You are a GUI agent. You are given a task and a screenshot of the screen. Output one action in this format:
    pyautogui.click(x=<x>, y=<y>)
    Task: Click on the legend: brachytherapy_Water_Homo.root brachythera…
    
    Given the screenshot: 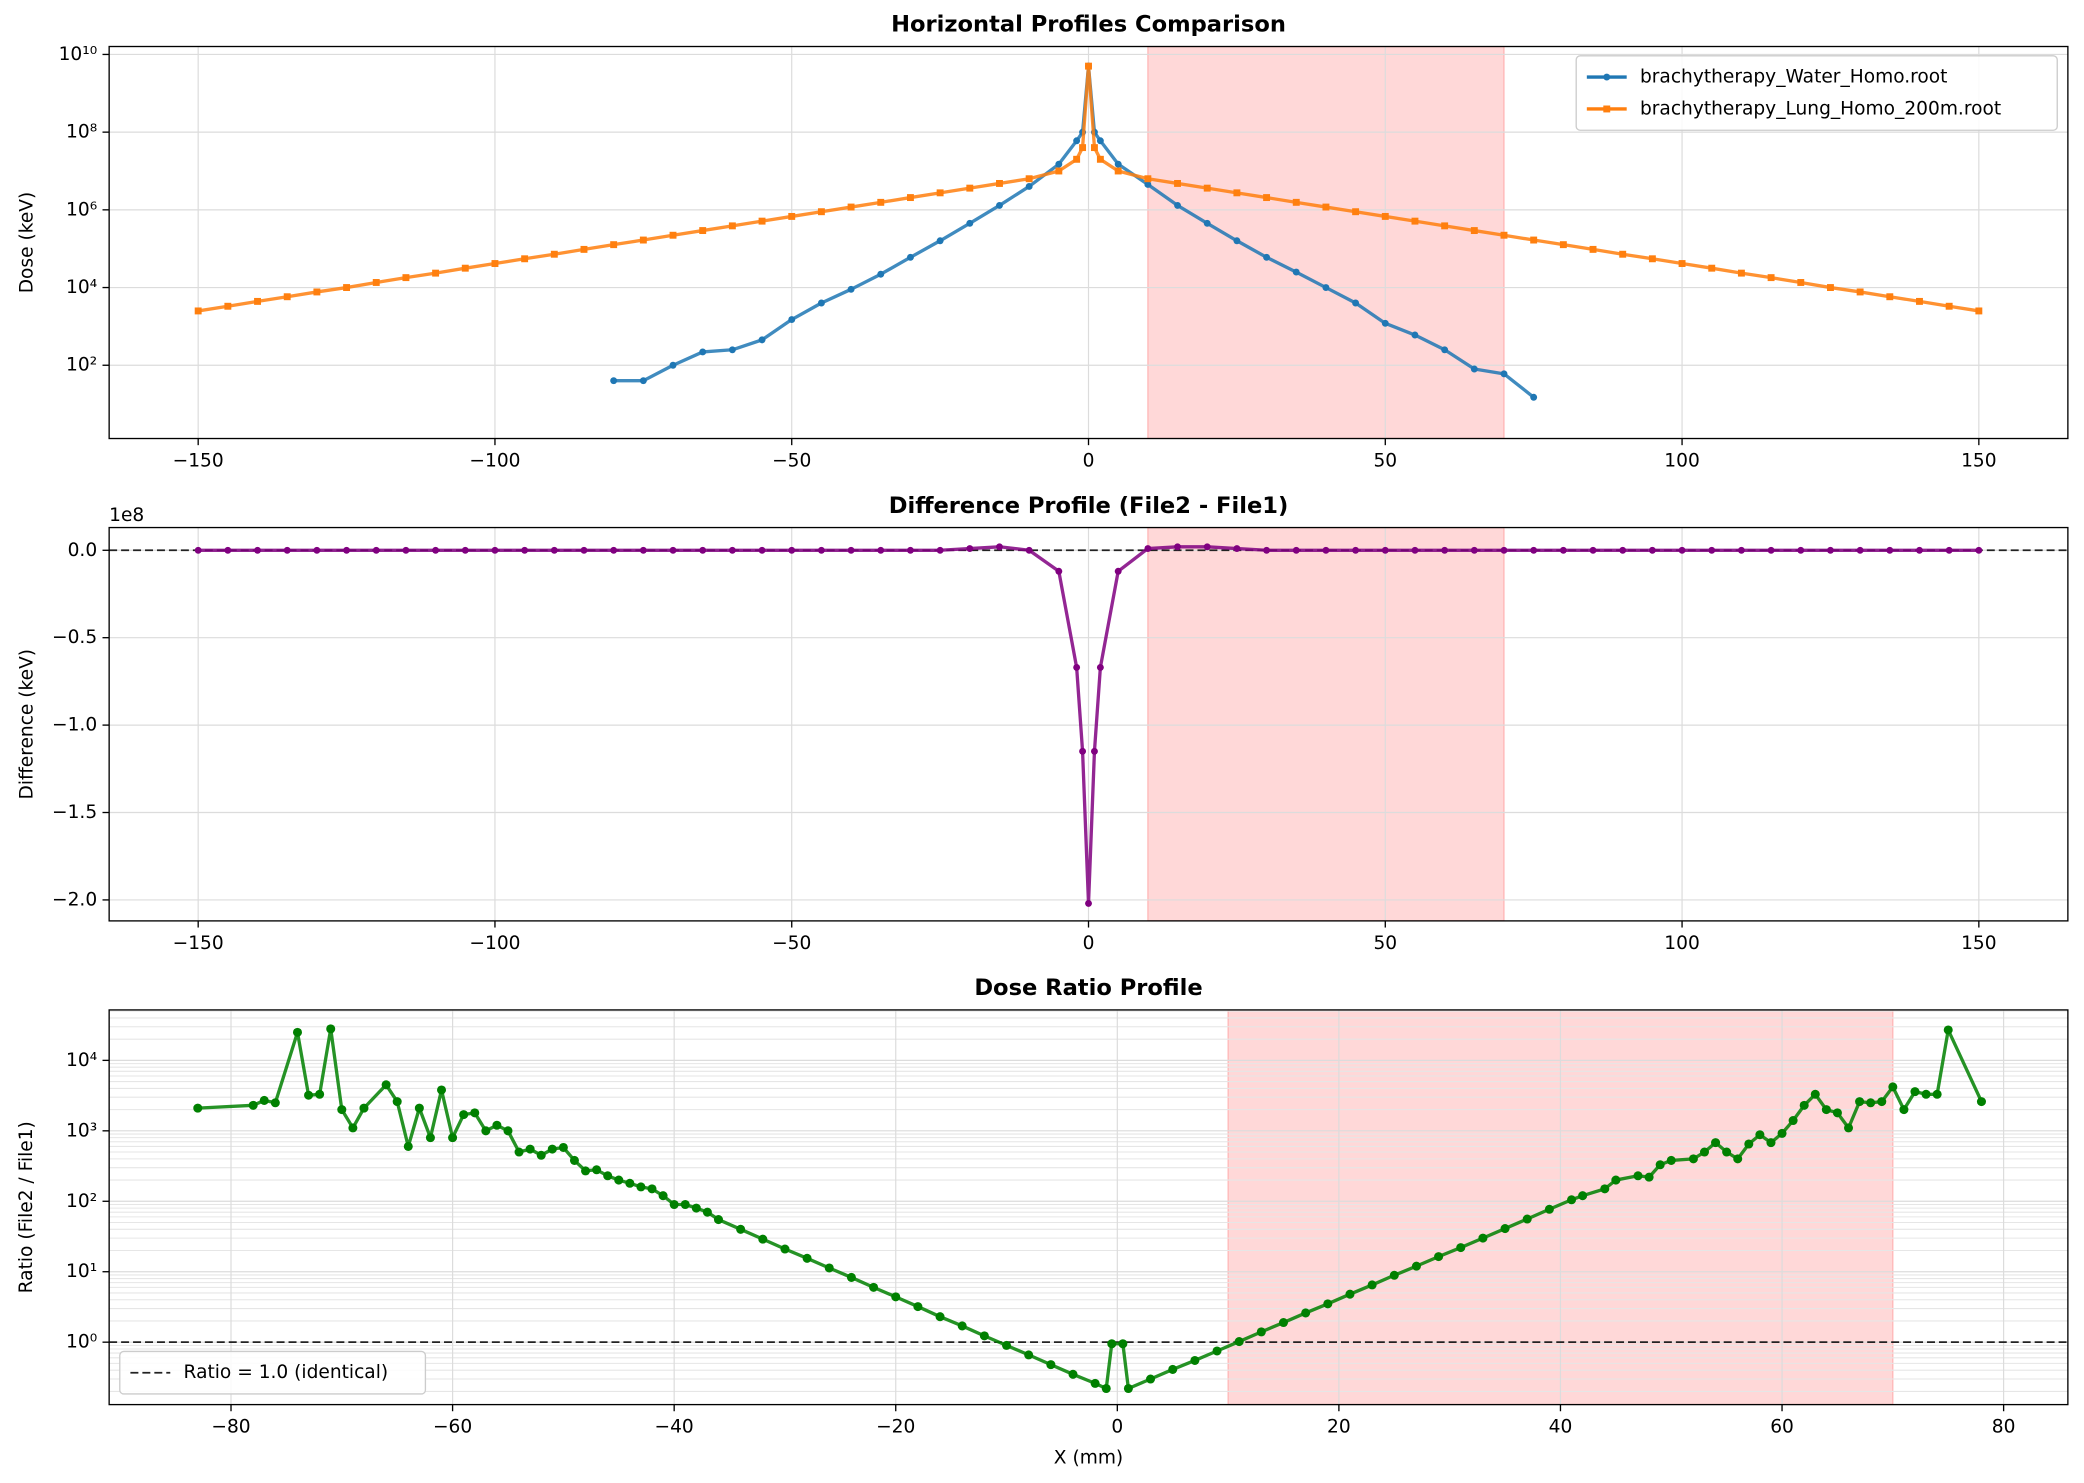 What is the action you would take?
    pyautogui.click(x=1816, y=93)
    